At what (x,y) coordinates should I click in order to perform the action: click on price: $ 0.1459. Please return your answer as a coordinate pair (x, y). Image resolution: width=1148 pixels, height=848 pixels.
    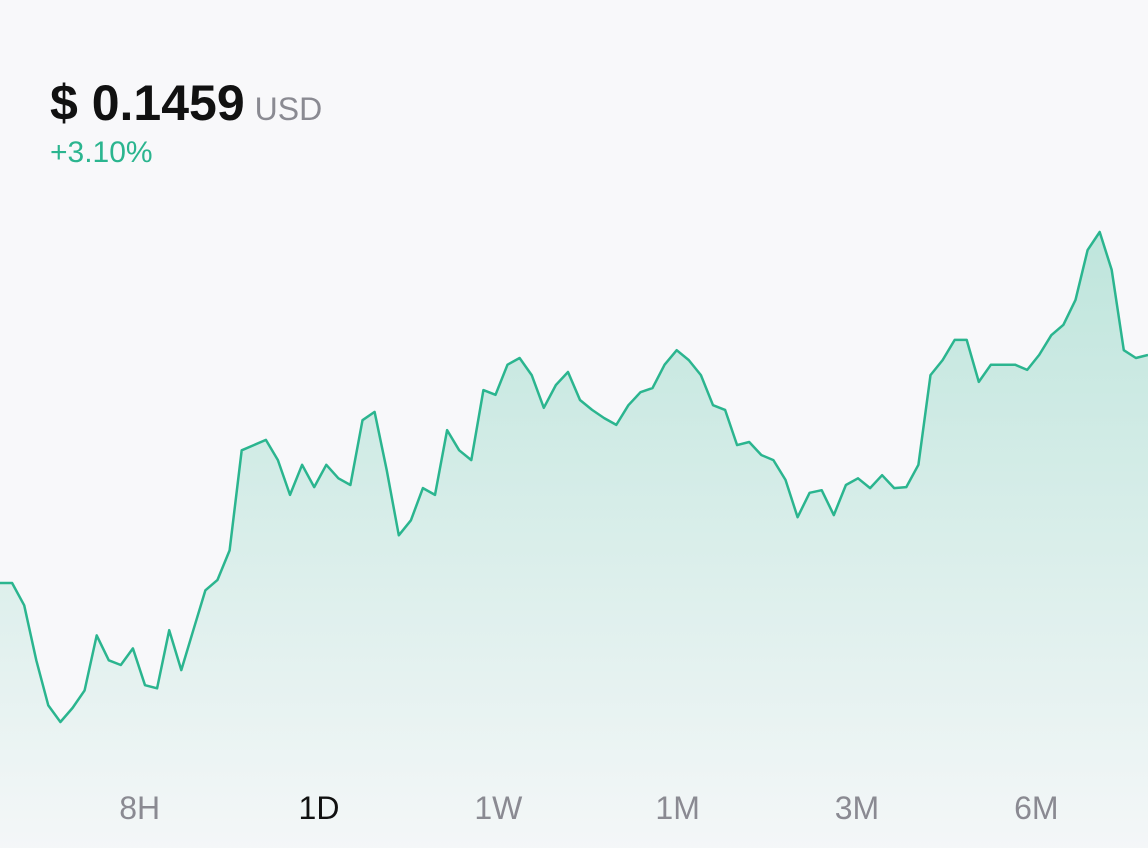
    Looking at the image, I should click on (147, 103).